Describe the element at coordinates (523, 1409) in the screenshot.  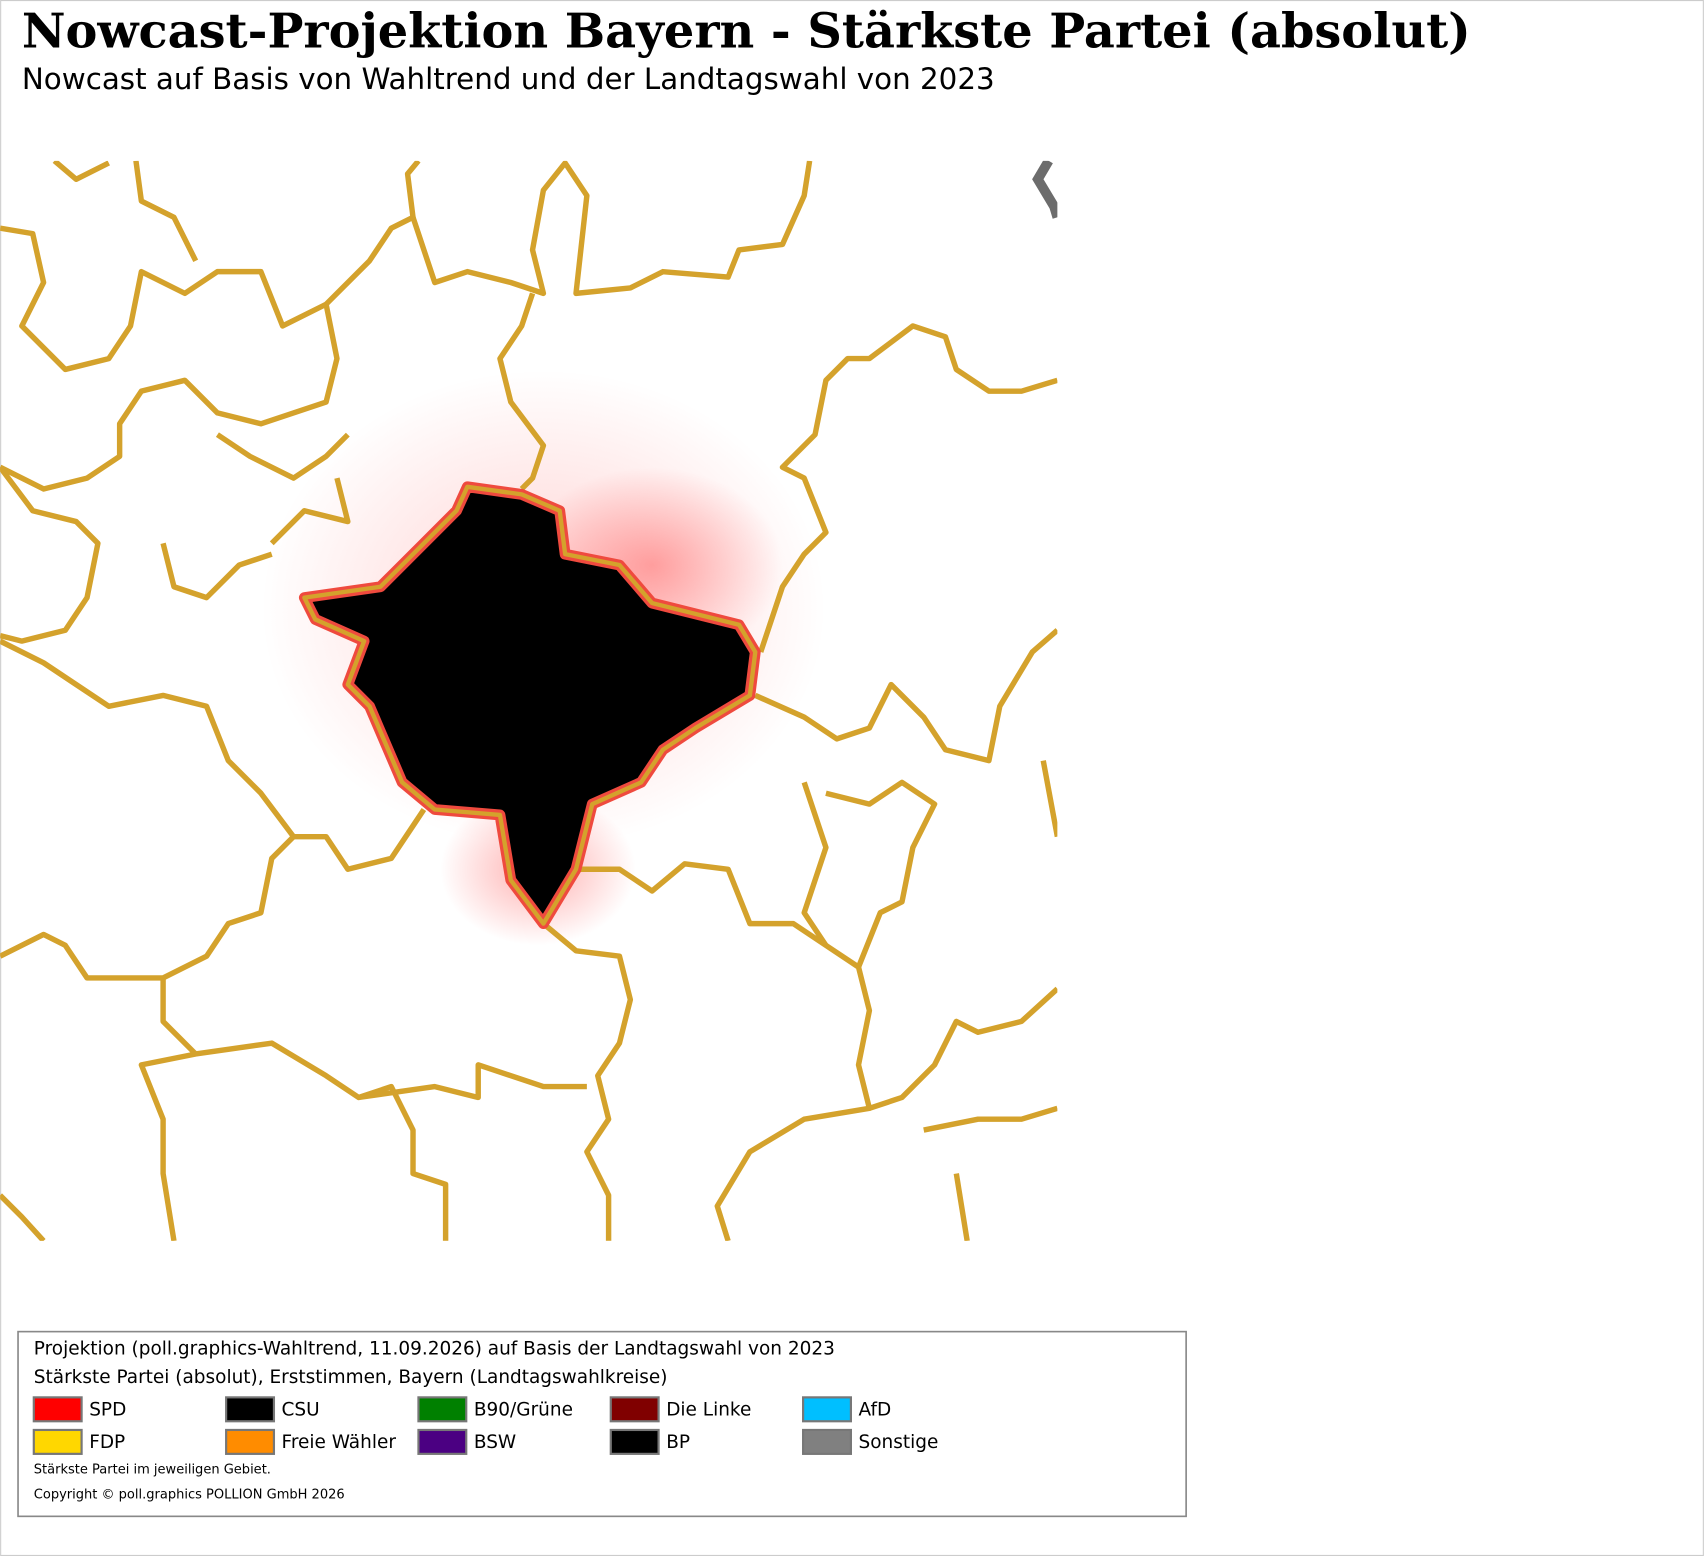
I see `legend-label: B90/Grüne` at that location.